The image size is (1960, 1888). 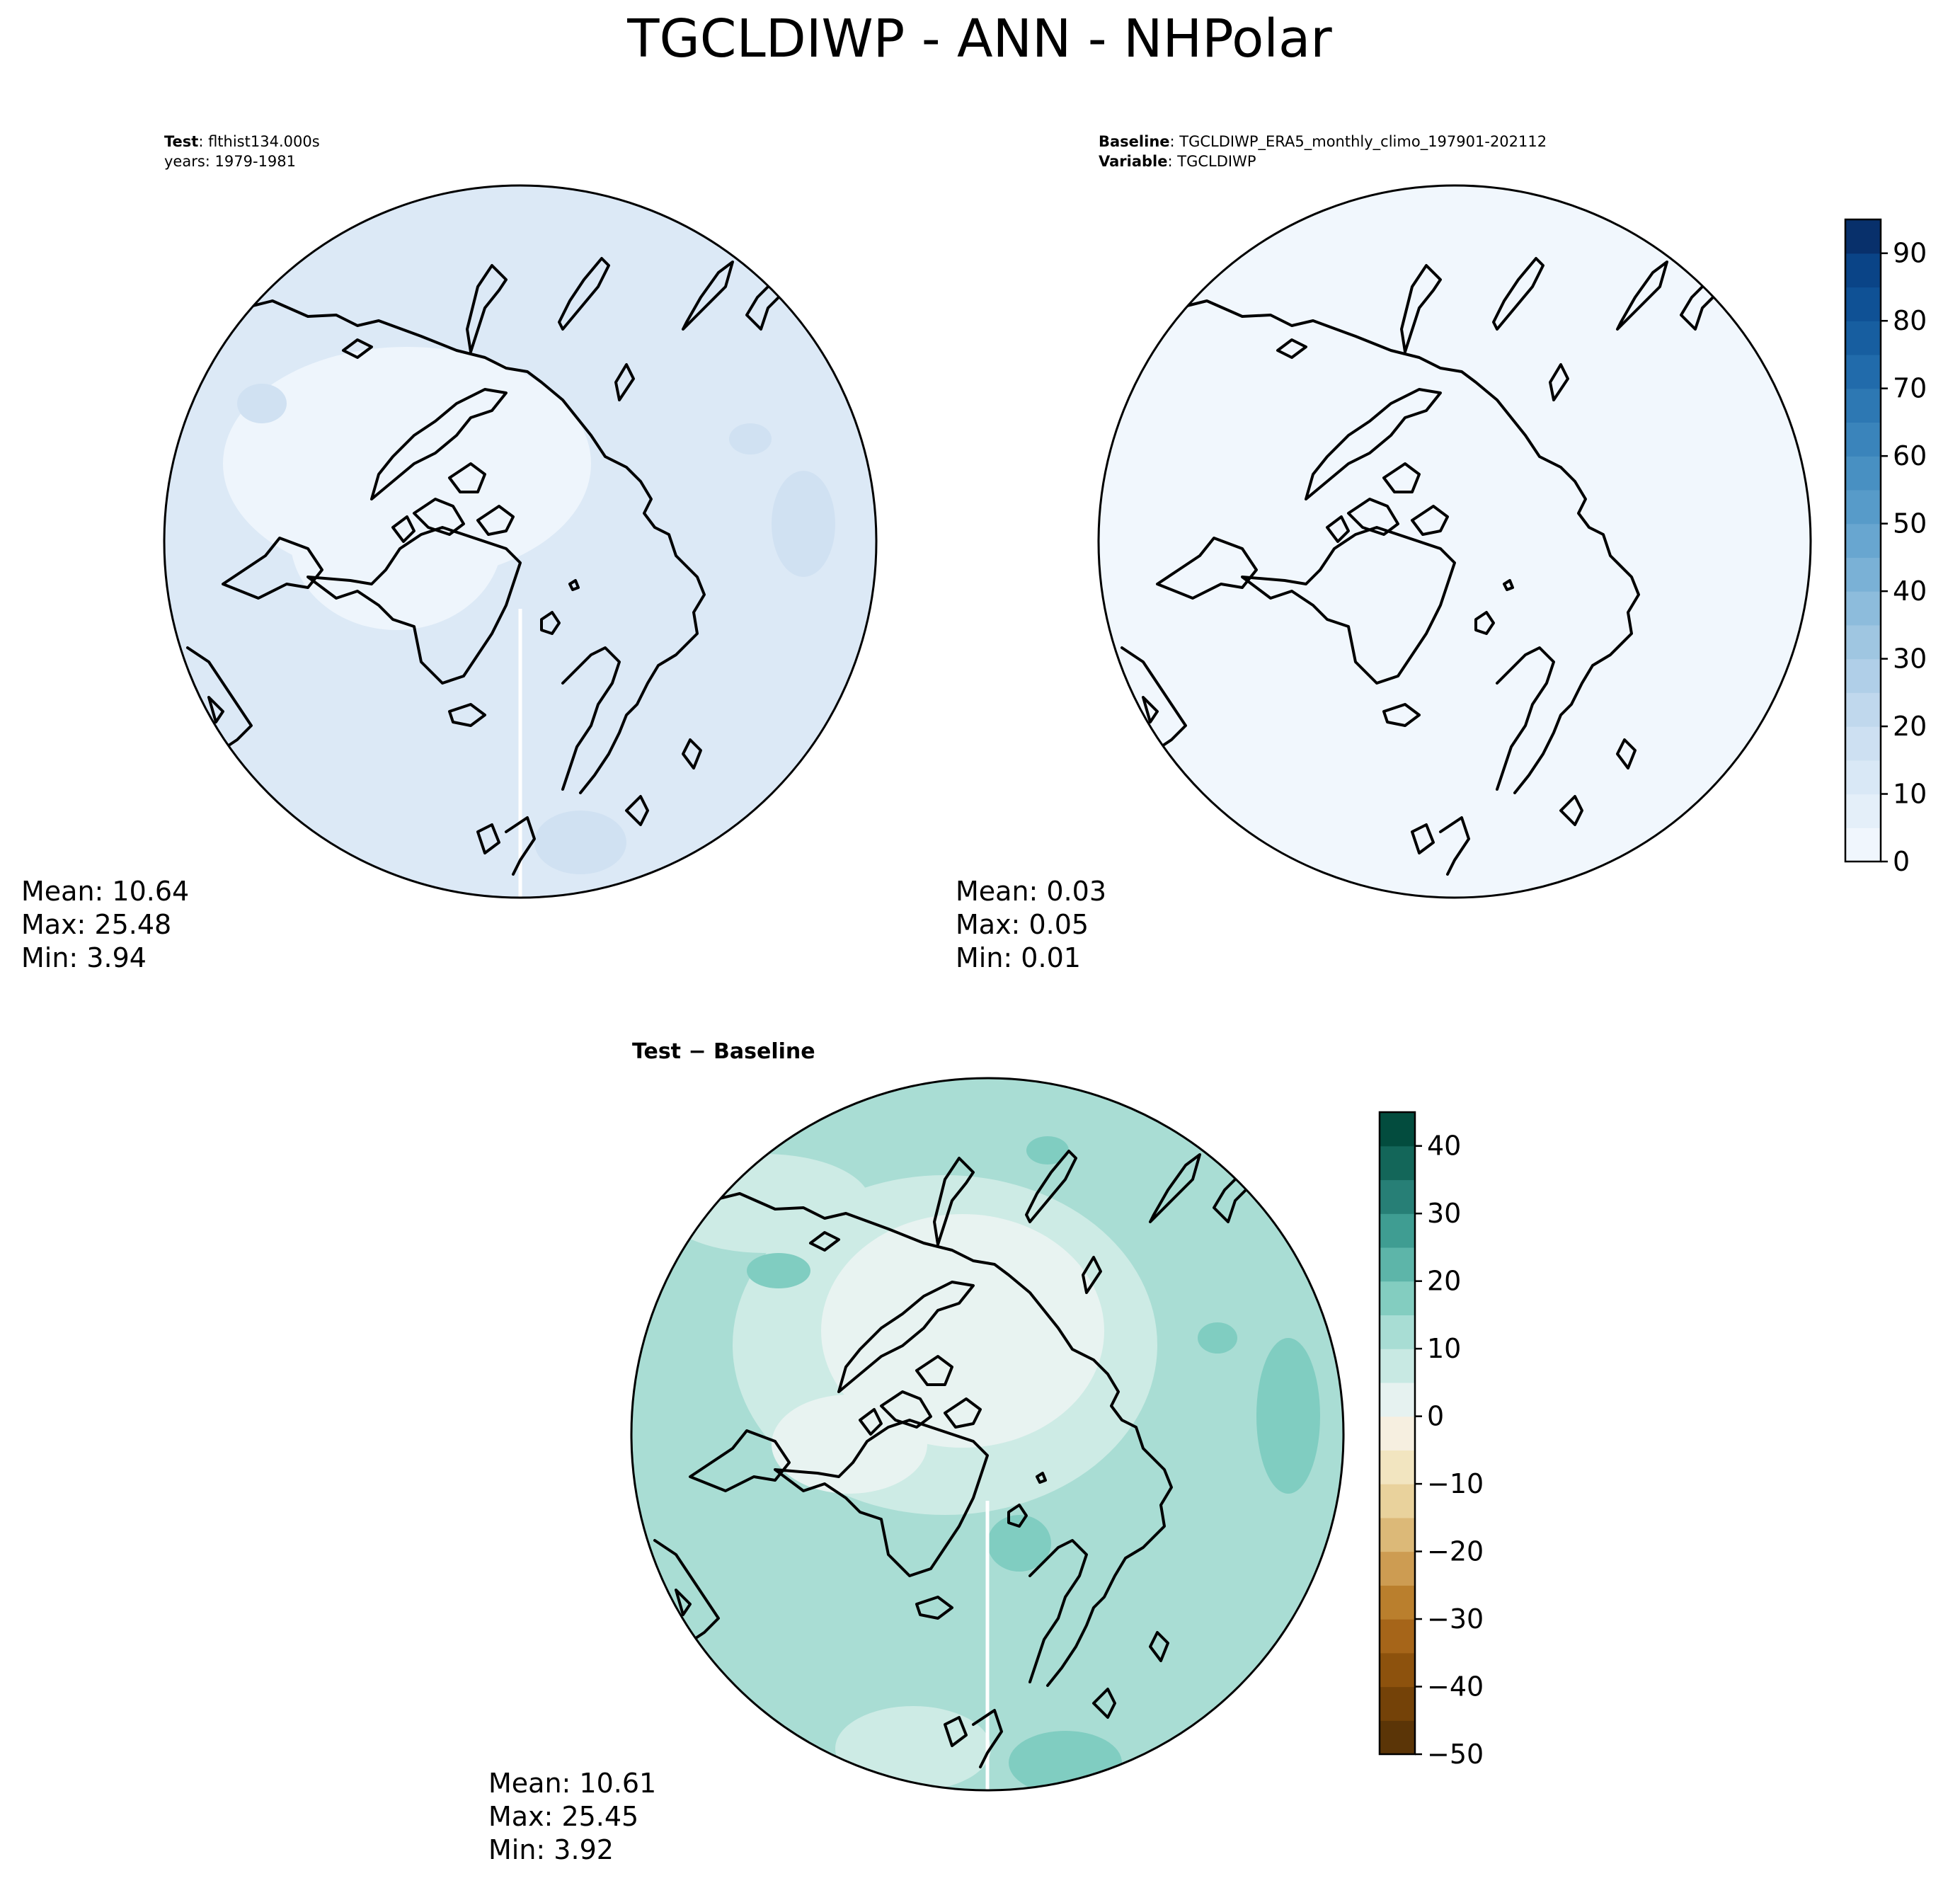 I want to click on baseline-colorbar-tick-label: 80, so click(x=1910, y=321).